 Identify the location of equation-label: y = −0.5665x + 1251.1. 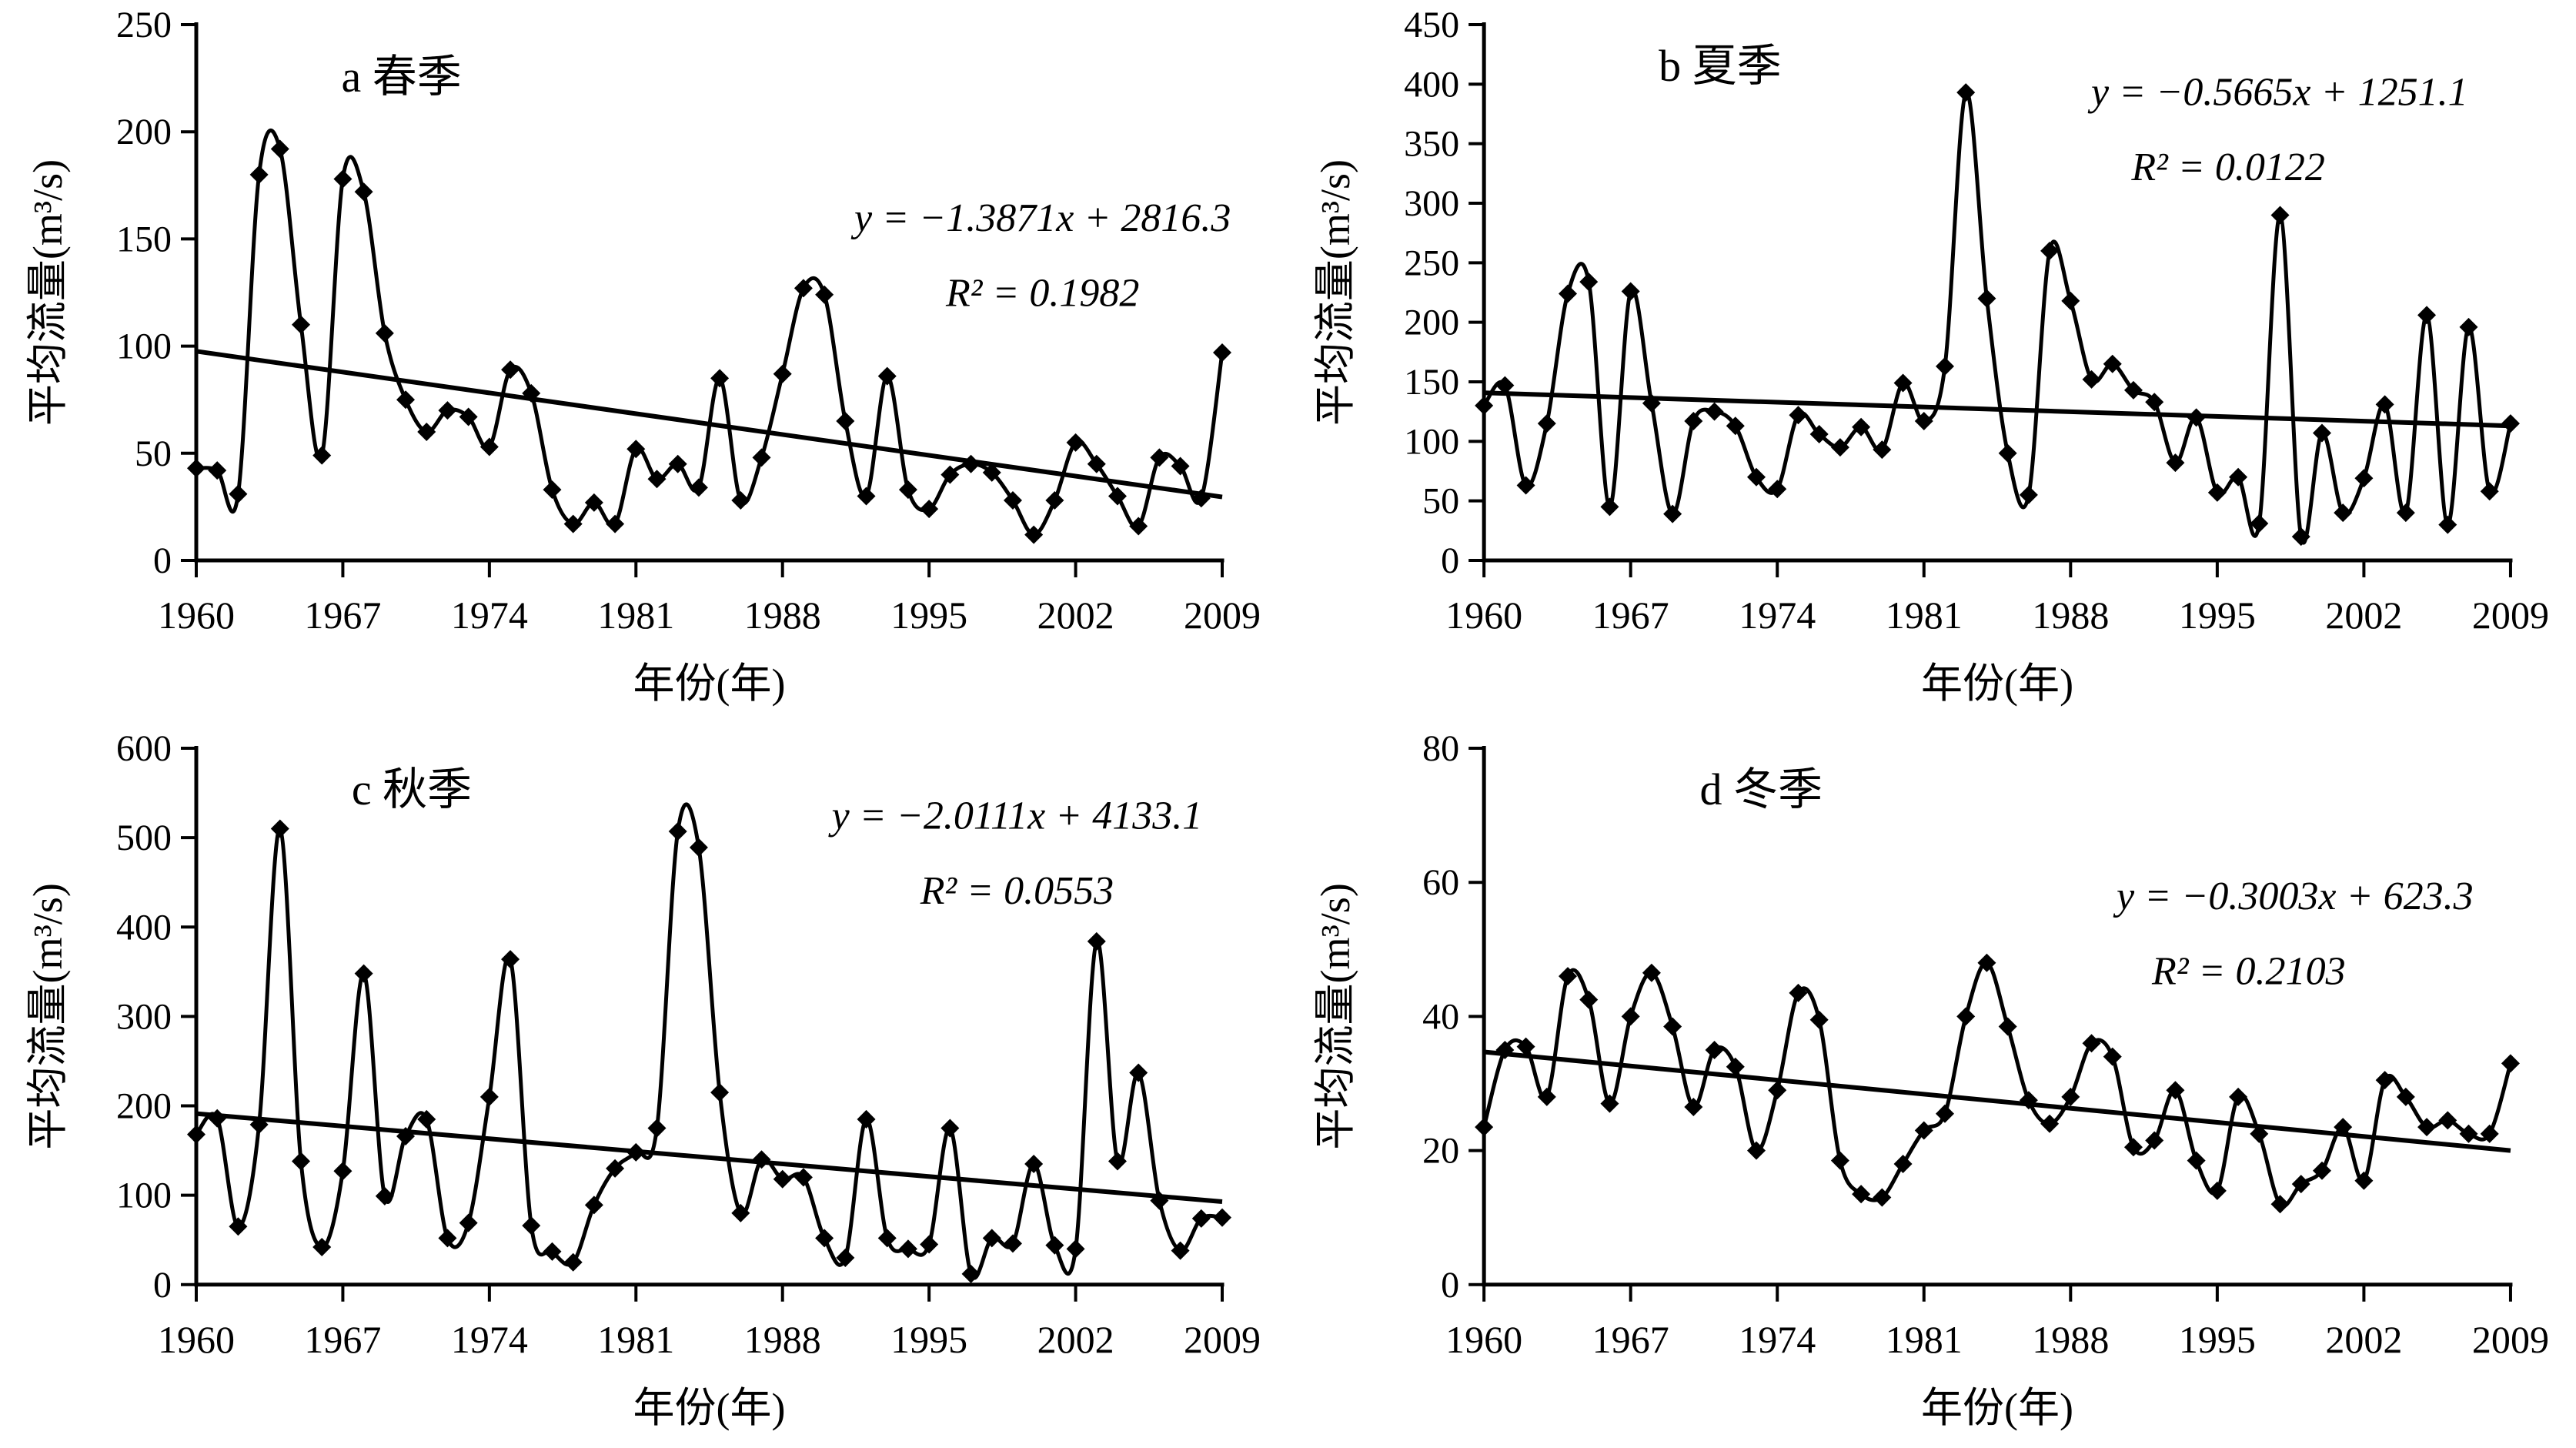
(2277, 92).